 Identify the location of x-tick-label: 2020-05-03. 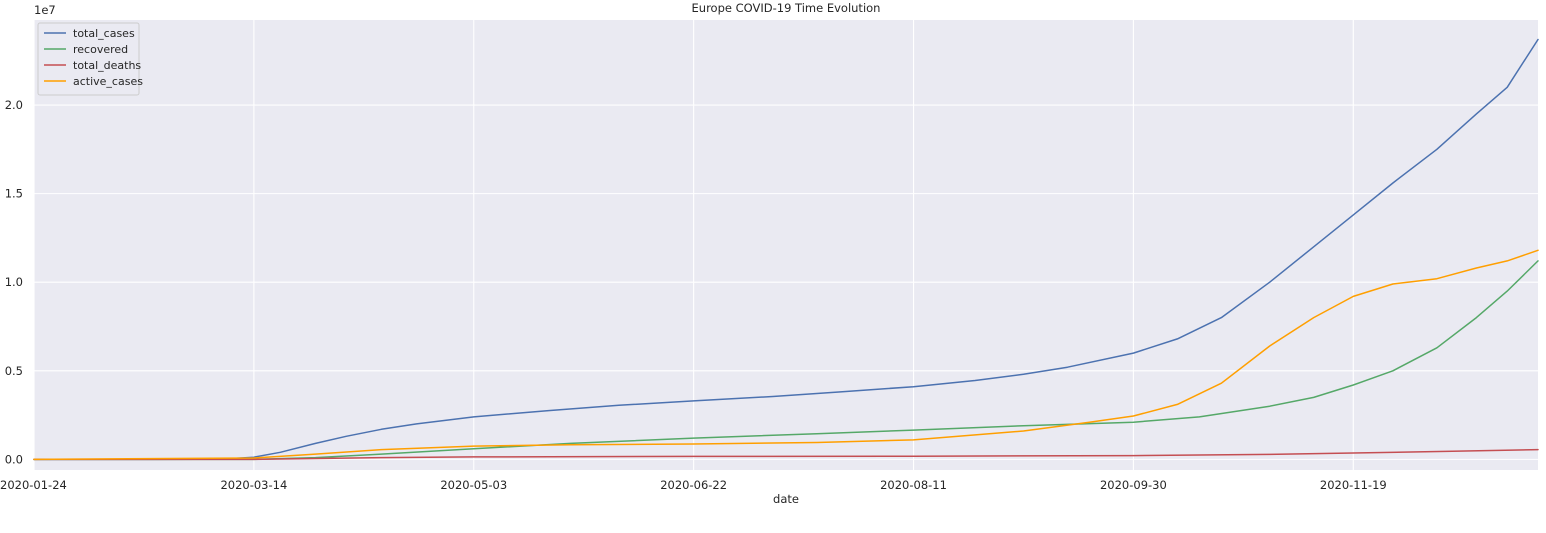
(473, 485).